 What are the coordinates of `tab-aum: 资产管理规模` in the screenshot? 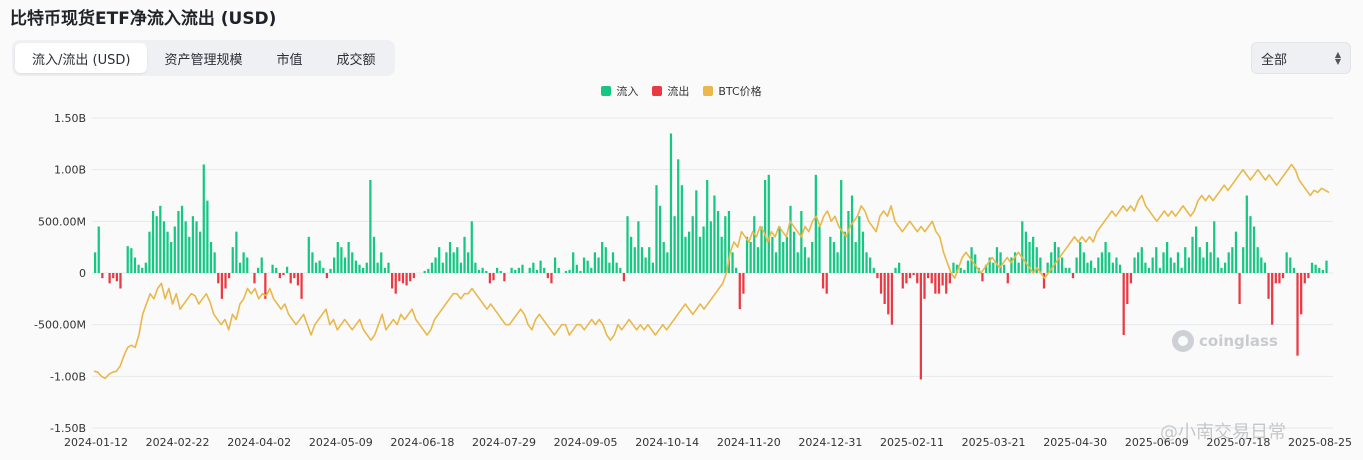 It's located at (203, 60).